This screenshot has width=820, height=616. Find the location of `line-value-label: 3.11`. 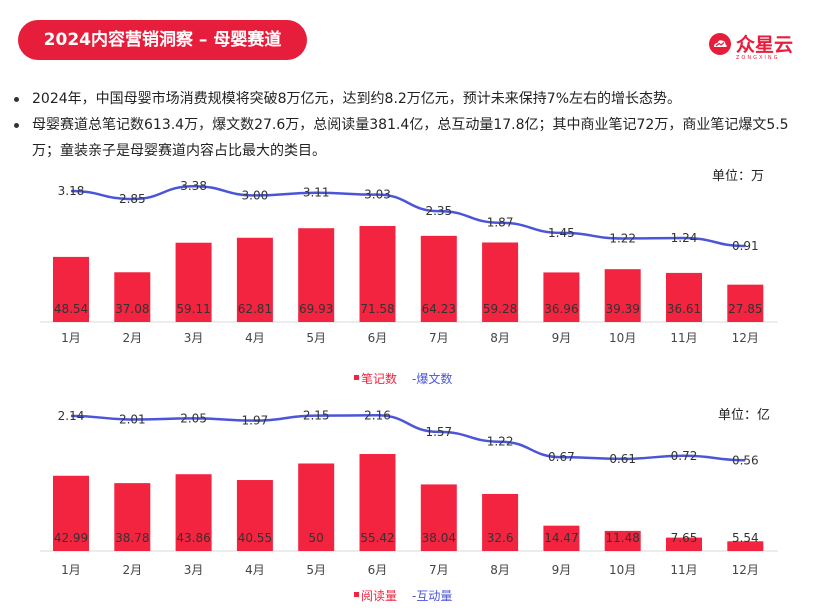

line-value-label: 3.11 is located at coordinates (316, 193).